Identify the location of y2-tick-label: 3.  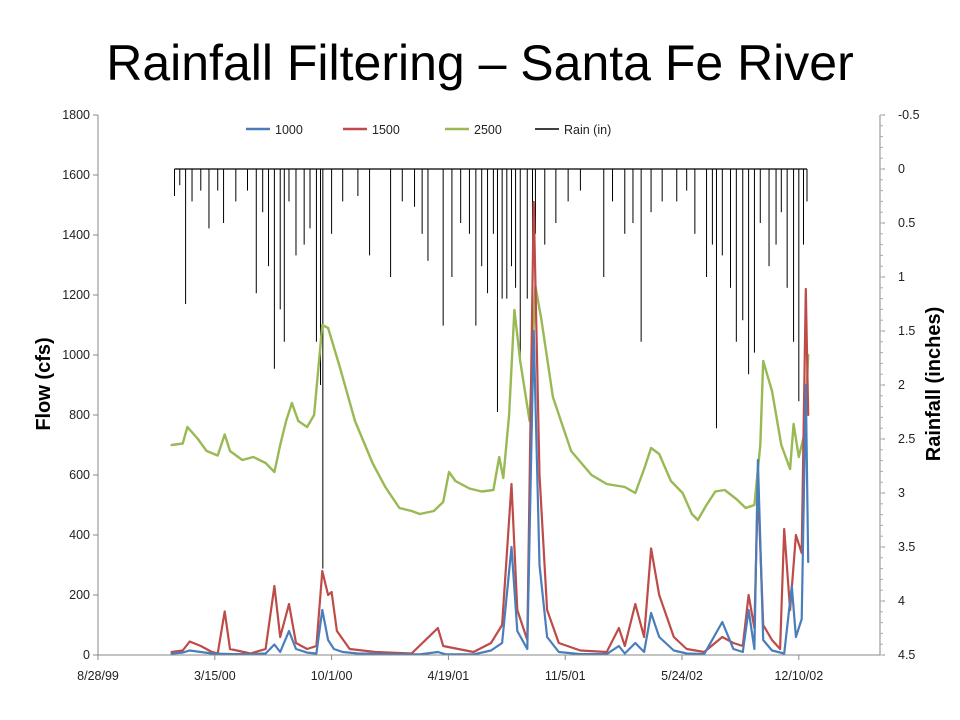
(901, 493).